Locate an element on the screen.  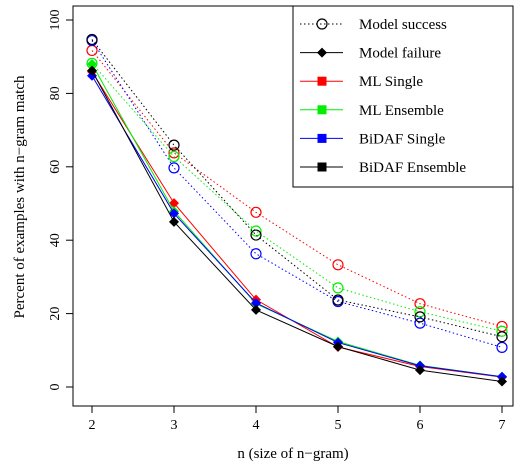
legend-label: ML Single is located at coordinates (391, 82).